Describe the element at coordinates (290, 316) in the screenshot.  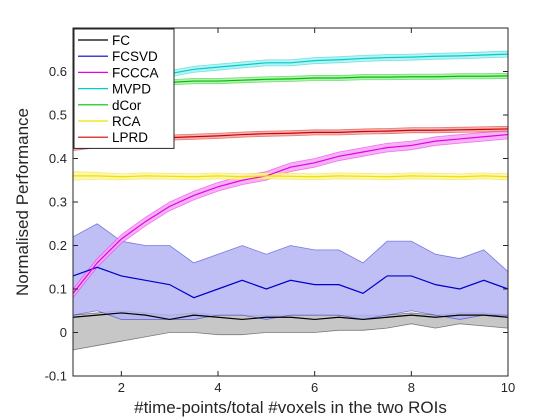
I see `line-fc` at that location.